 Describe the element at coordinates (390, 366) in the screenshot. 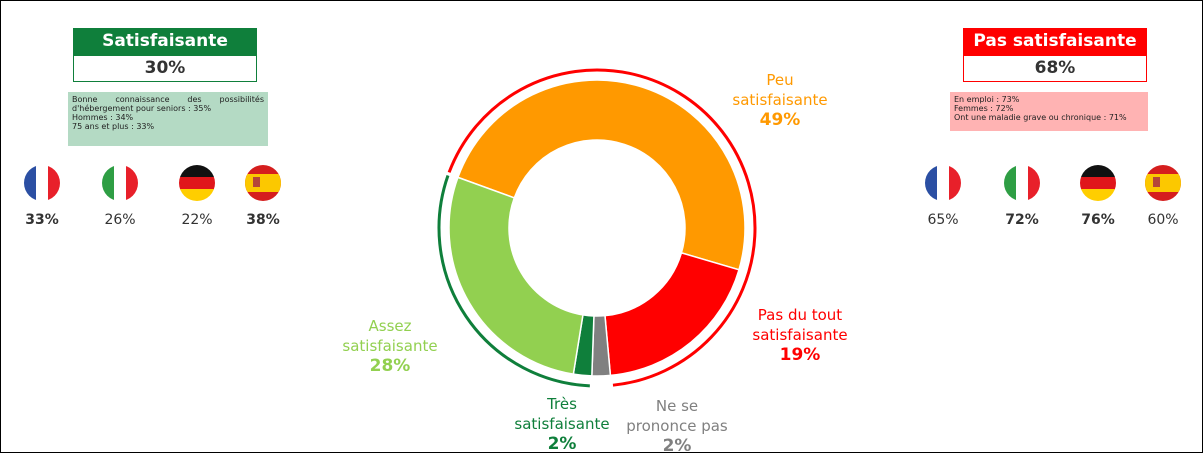

I see `value-label: 28%` at that location.